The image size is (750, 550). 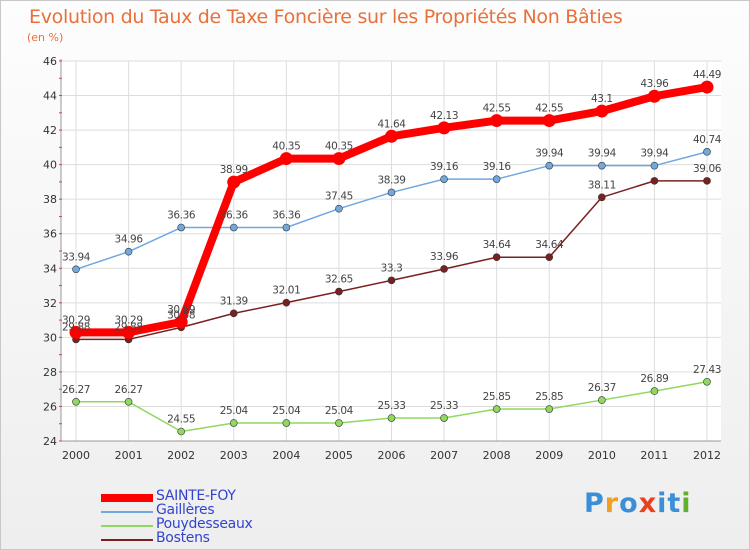 What do you see at coordinates (602, 197) in the screenshot?
I see `data-point-bostens-2010` at bounding box center [602, 197].